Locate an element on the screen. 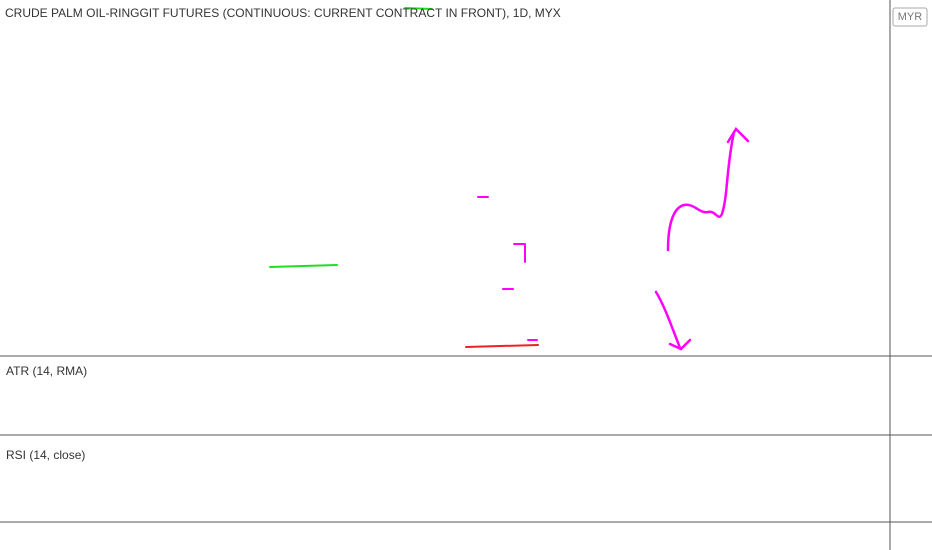 This screenshot has width=932, height=550. drawing-mark is located at coordinates (507, 268).